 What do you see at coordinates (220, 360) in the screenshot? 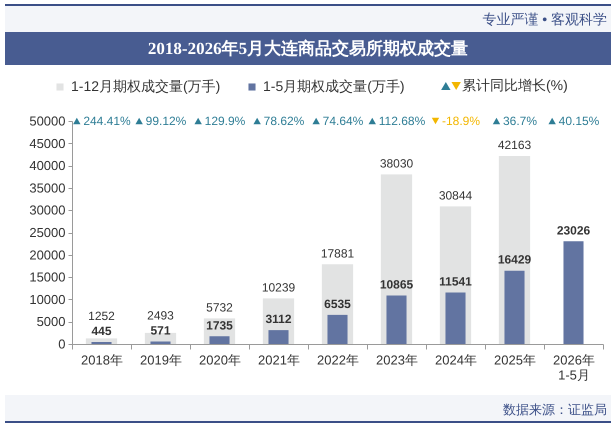
I see `x-tick-label: 2020年` at bounding box center [220, 360].